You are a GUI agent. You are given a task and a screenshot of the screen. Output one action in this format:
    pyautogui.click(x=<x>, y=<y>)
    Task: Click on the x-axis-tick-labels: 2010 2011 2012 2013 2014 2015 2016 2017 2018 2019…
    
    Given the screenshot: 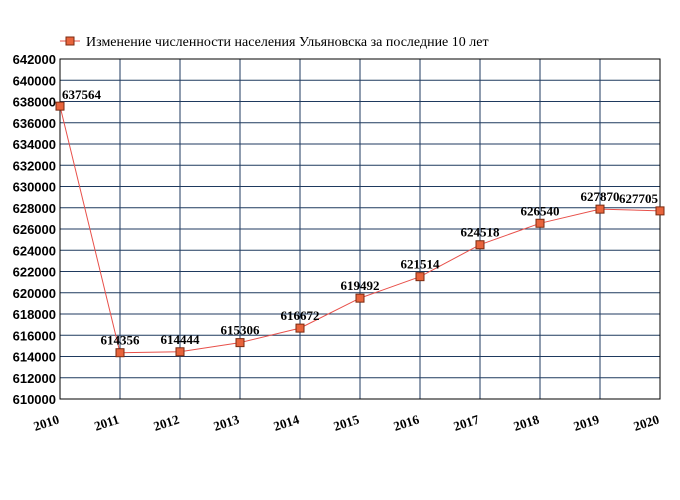 What is the action you would take?
    pyautogui.click(x=346, y=422)
    